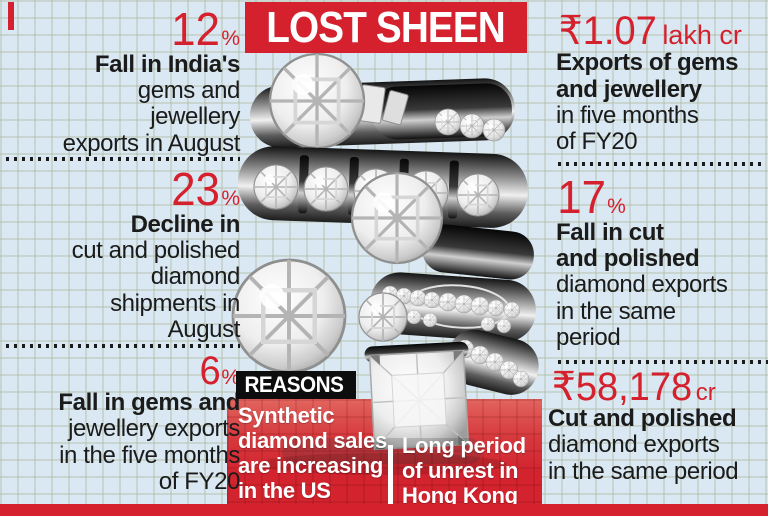 Image resolution: width=768 pixels, height=516 pixels. What do you see at coordinates (647, 76) in the screenshot?
I see `stat-bold-label: Exports of gems and jewellery` at bounding box center [647, 76].